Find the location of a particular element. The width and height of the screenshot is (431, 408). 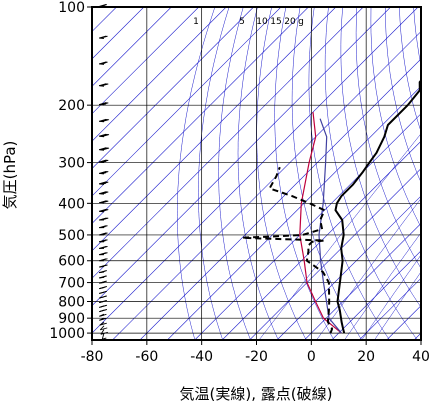

parcel-lines is located at coordinates (320, 223).